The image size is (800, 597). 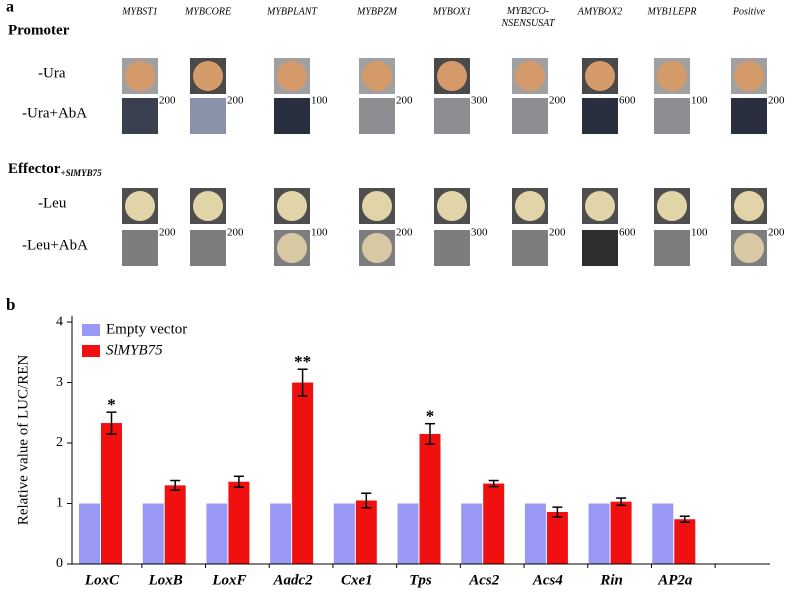 I want to click on x-tick-label: LoxC, so click(x=102, y=580).